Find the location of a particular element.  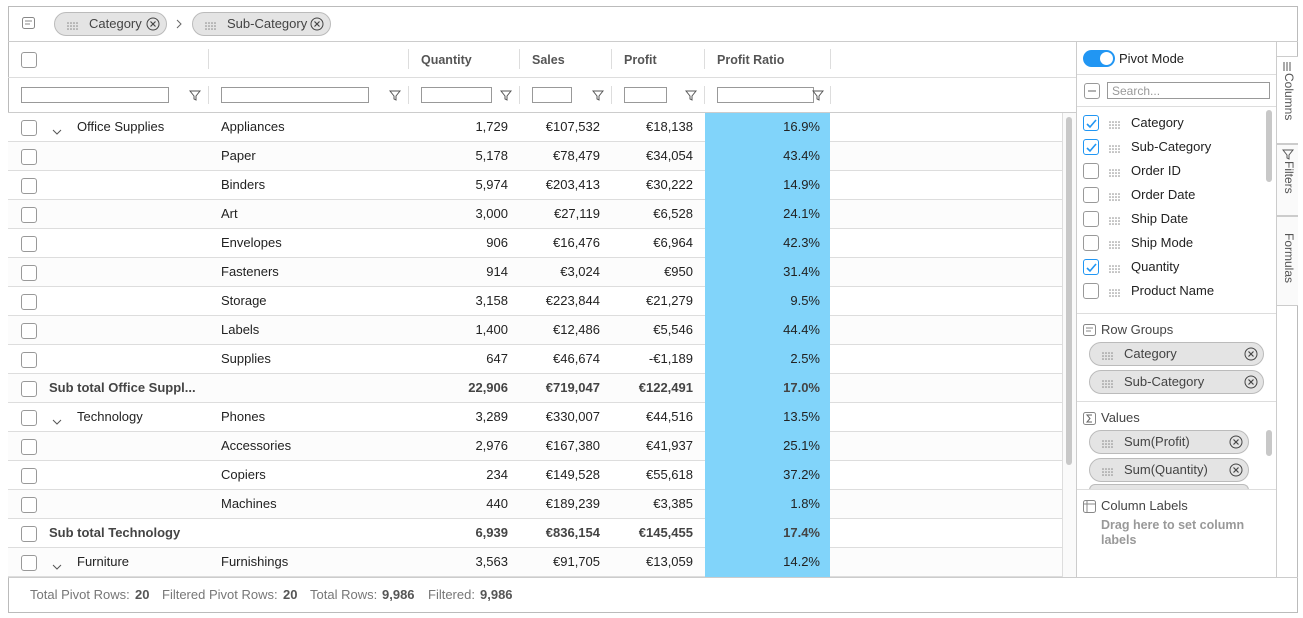

cell: Machines is located at coordinates (249, 503).